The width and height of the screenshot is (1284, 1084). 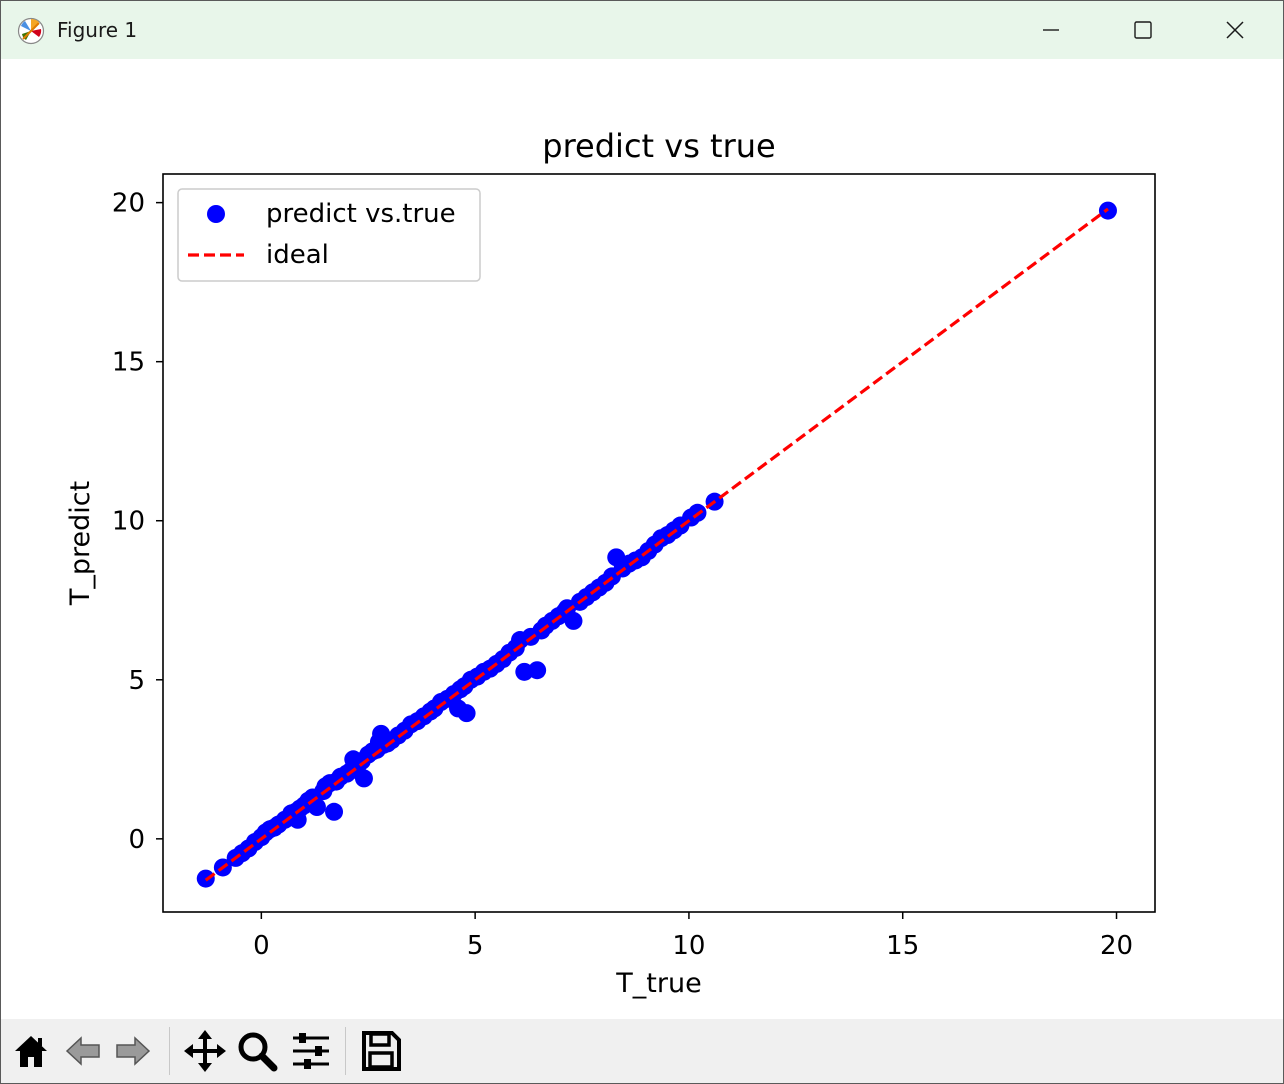 I want to click on back-button, so click(x=83, y=1051).